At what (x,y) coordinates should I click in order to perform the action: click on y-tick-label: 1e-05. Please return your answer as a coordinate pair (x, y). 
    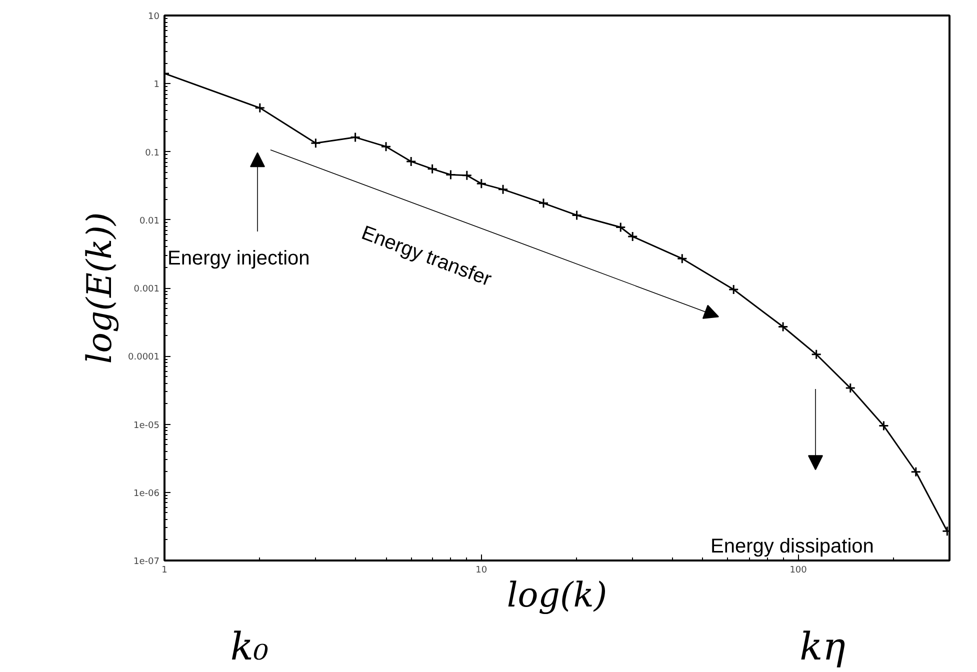
    Looking at the image, I should click on (147, 425).